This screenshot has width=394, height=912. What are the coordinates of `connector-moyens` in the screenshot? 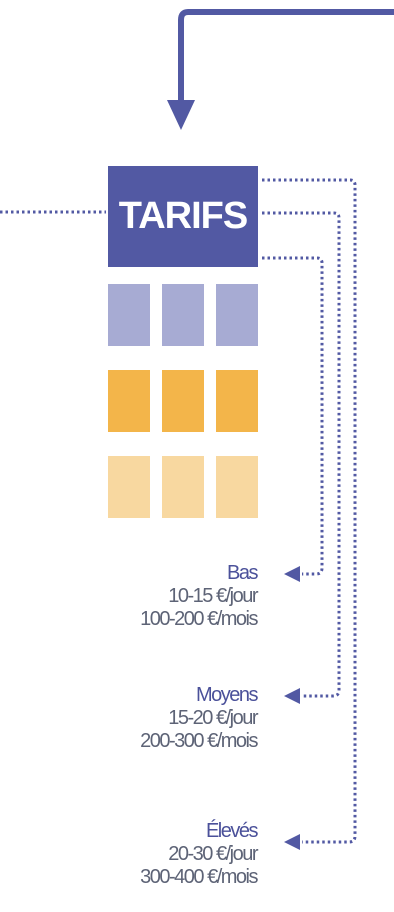 It's located at (301, 454).